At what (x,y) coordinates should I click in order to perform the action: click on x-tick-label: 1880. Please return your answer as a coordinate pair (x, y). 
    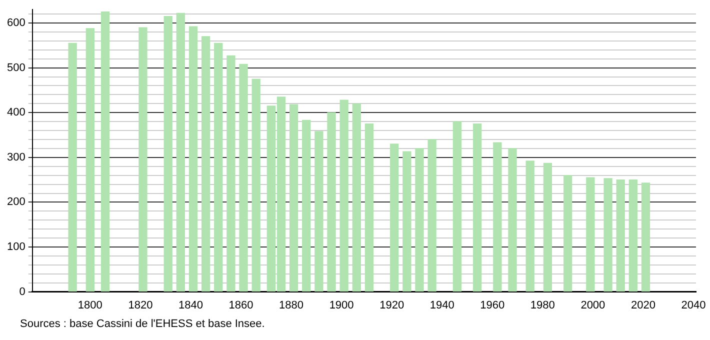
    Looking at the image, I should click on (291, 305).